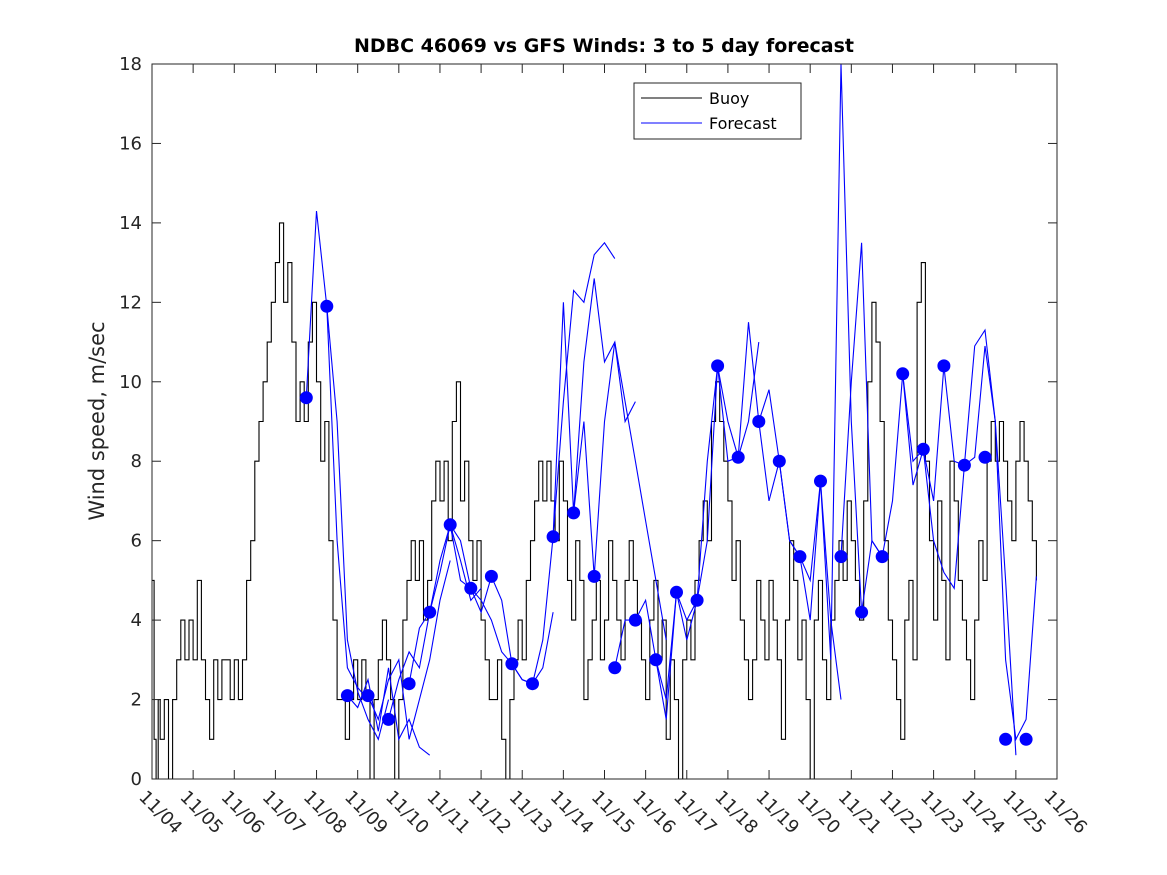 The image size is (1167, 875). I want to click on y-tick-label: 18, so click(130, 64).